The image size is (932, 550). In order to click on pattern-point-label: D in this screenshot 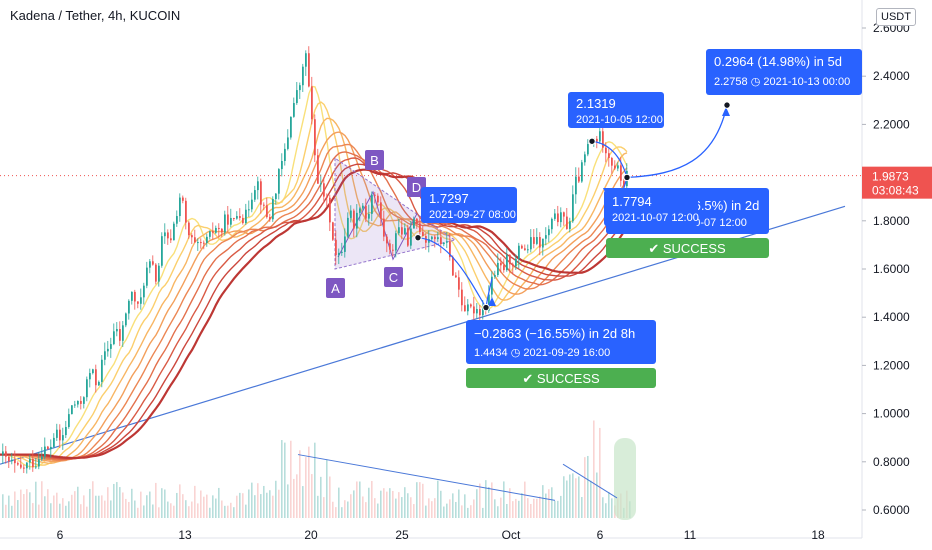, I will do `click(416, 187)`.